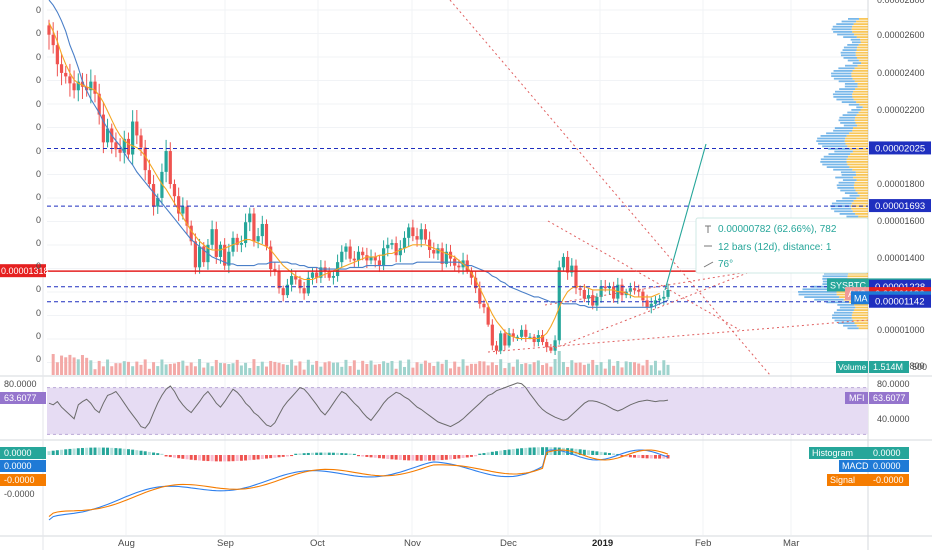 This screenshot has height=555, width=932. I want to click on macd-line, so click(358, 485).